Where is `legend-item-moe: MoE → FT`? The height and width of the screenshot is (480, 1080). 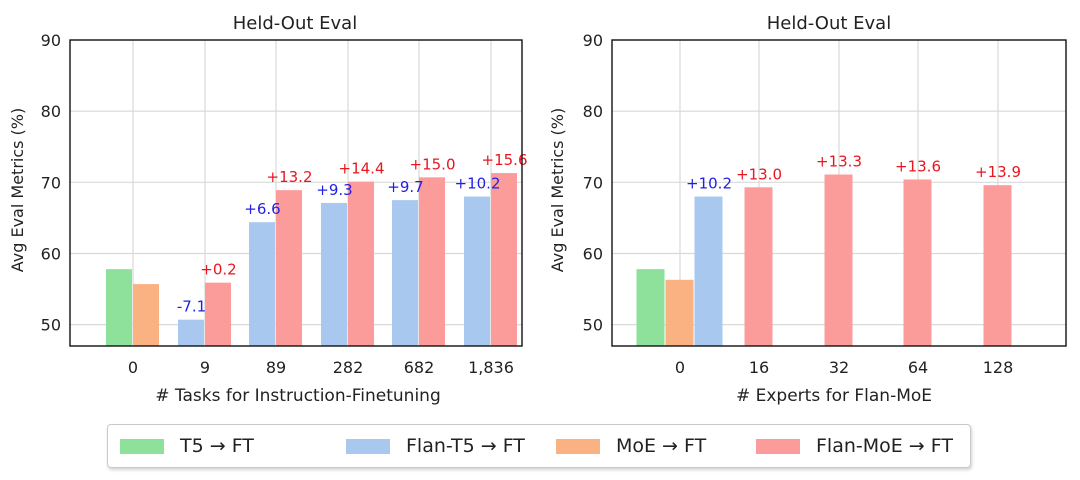
legend-item-moe: MoE → FT is located at coordinates (631, 446).